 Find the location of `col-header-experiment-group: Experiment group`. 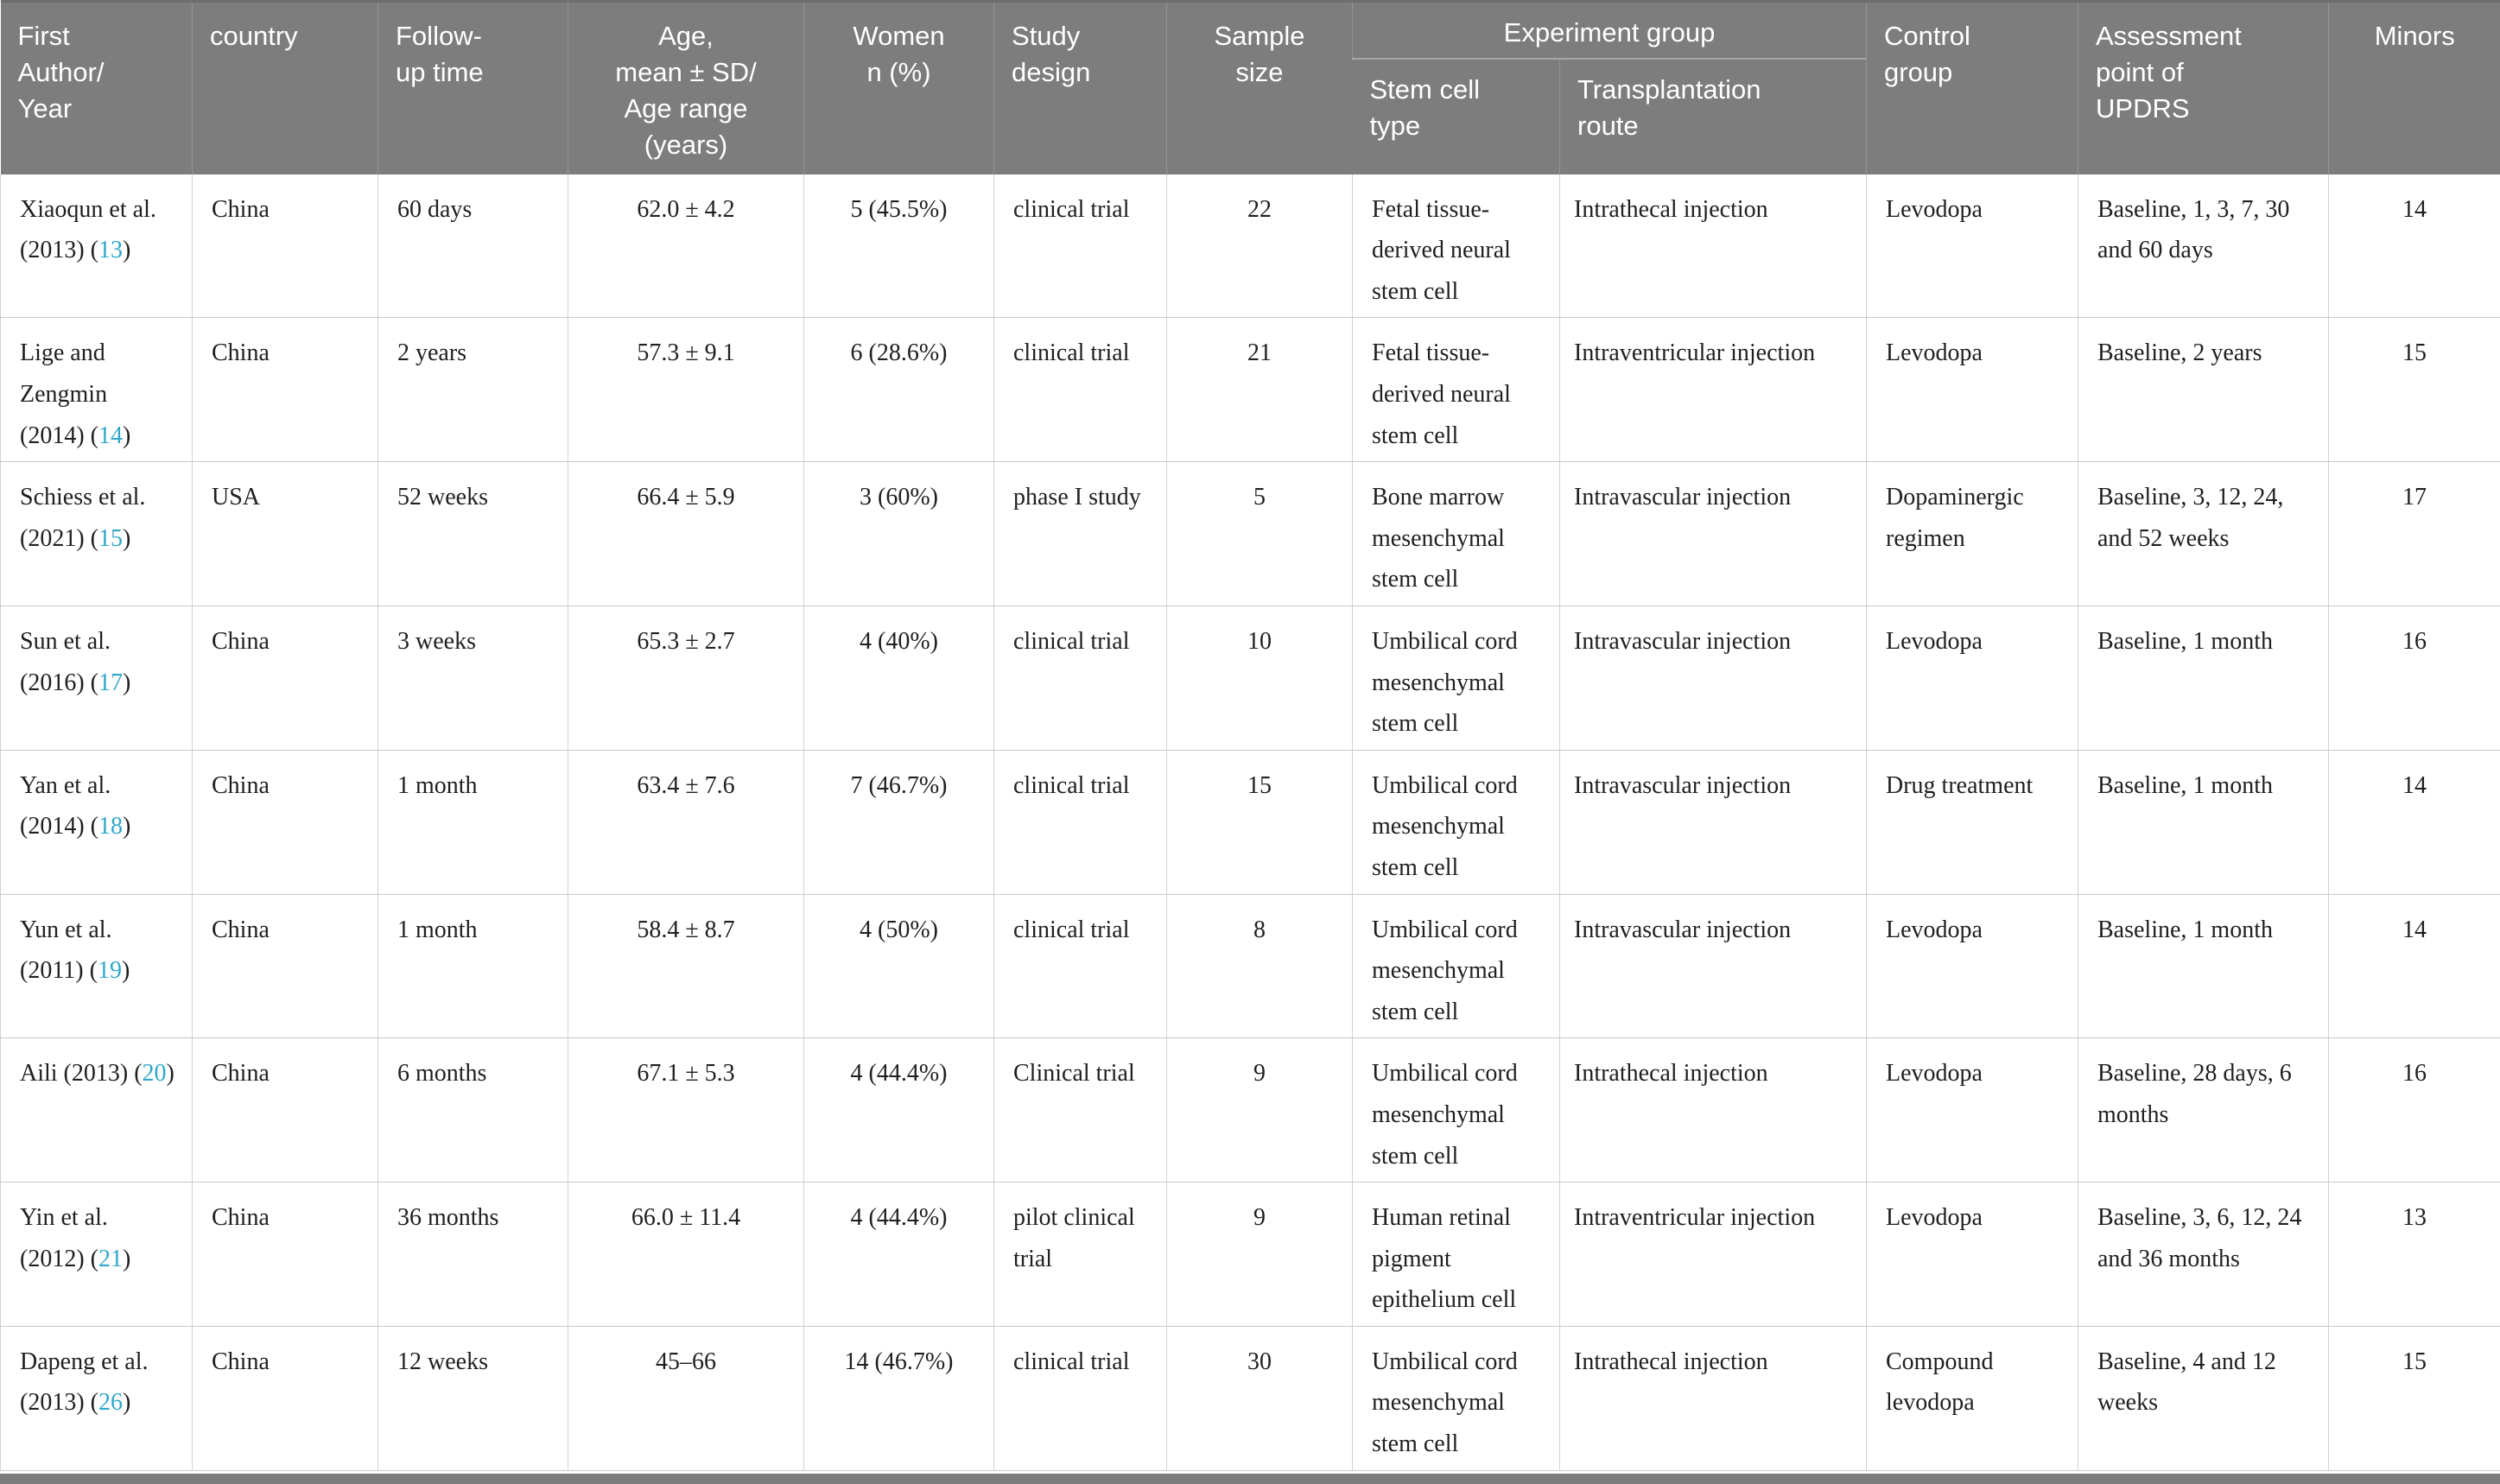

col-header-experiment-group: Experiment group is located at coordinates (1610, 31).